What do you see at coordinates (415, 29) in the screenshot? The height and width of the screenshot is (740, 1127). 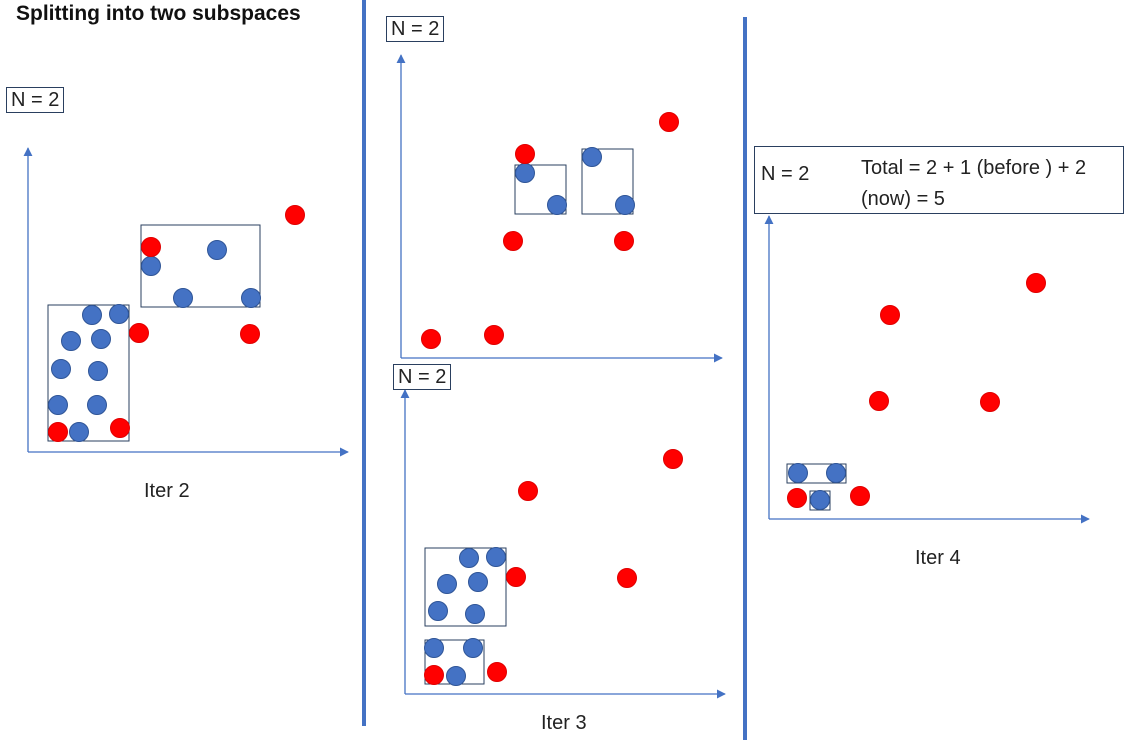 I see `iter3-top-n-label: N = 2` at bounding box center [415, 29].